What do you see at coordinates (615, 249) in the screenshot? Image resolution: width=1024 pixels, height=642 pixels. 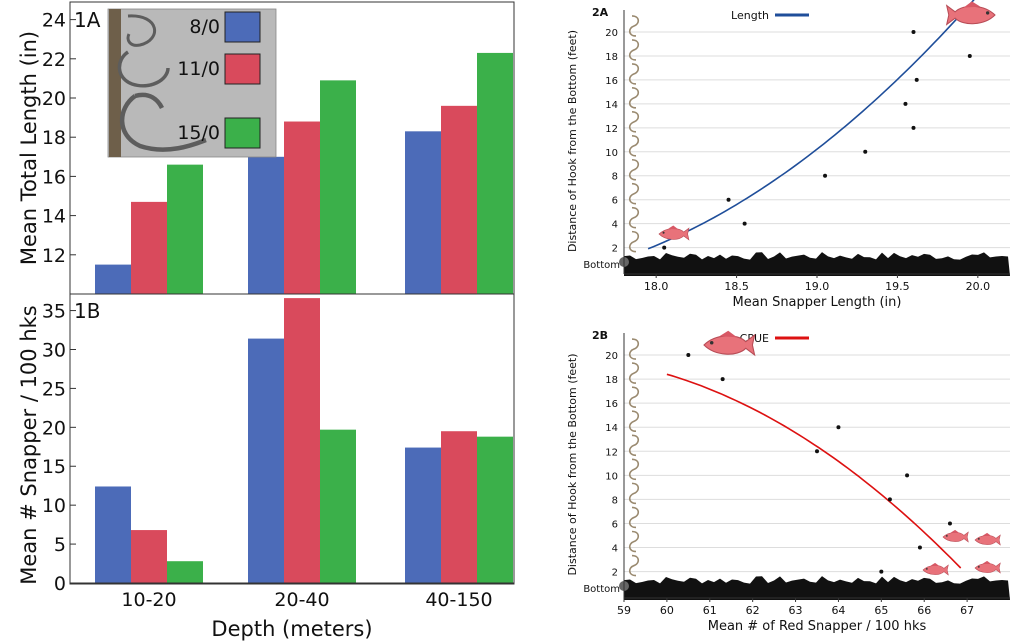 I see `y-tick-label-2a: 2` at bounding box center [615, 249].